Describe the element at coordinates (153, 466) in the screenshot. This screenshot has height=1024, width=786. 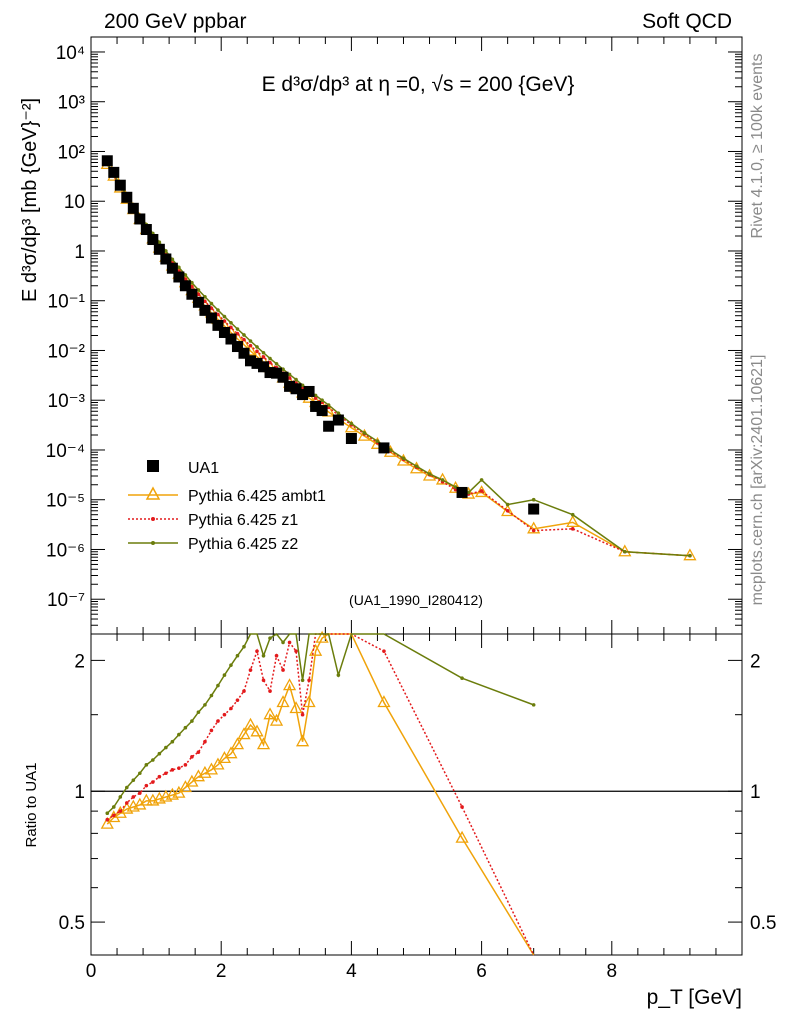
I see `legend-marker-ua1` at that location.